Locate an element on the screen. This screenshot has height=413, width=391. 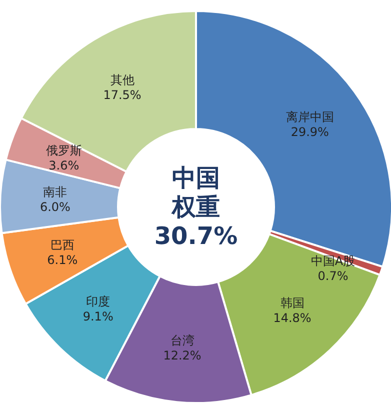
data-label: 3.6% is located at coordinates (64, 165).